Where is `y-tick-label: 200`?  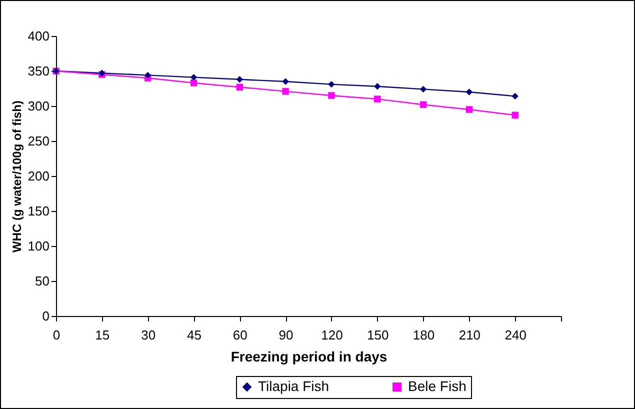
y-tick-label: 200 is located at coordinates (39, 176).